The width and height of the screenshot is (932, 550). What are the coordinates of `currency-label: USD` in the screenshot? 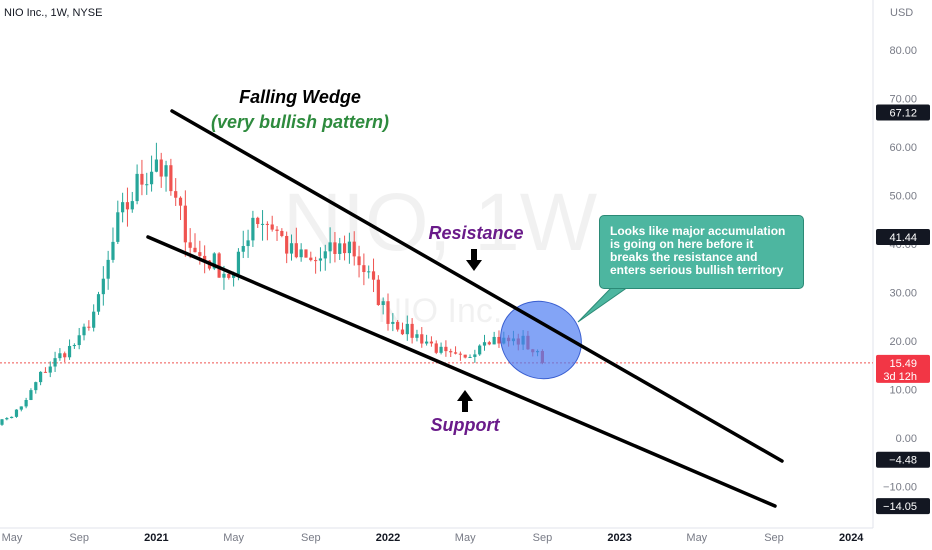 It's located at (901, 13).